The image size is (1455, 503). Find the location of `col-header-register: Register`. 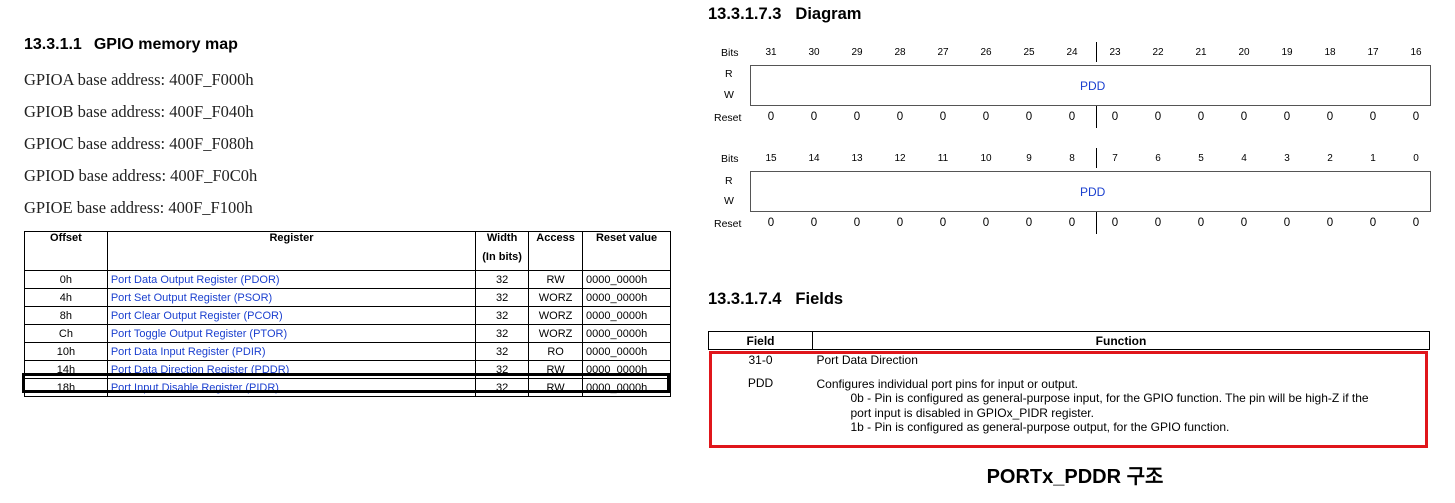

col-header-register: Register is located at coordinates (291, 251).